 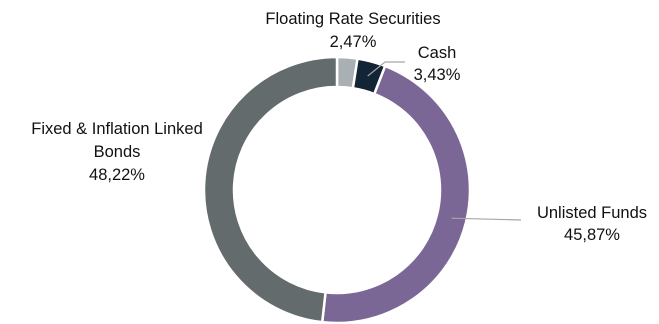 What do you see at coordinates (117, 152) in the screenshot?
I see `label-fixed-inflation-bonds-line2: Bonds` at bounding box center [117, 152].